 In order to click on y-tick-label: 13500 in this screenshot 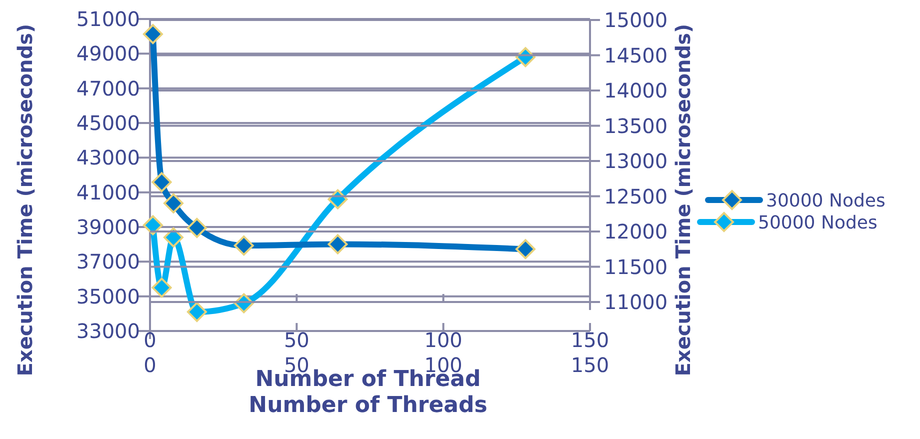, I will do `click(636, 126)`.